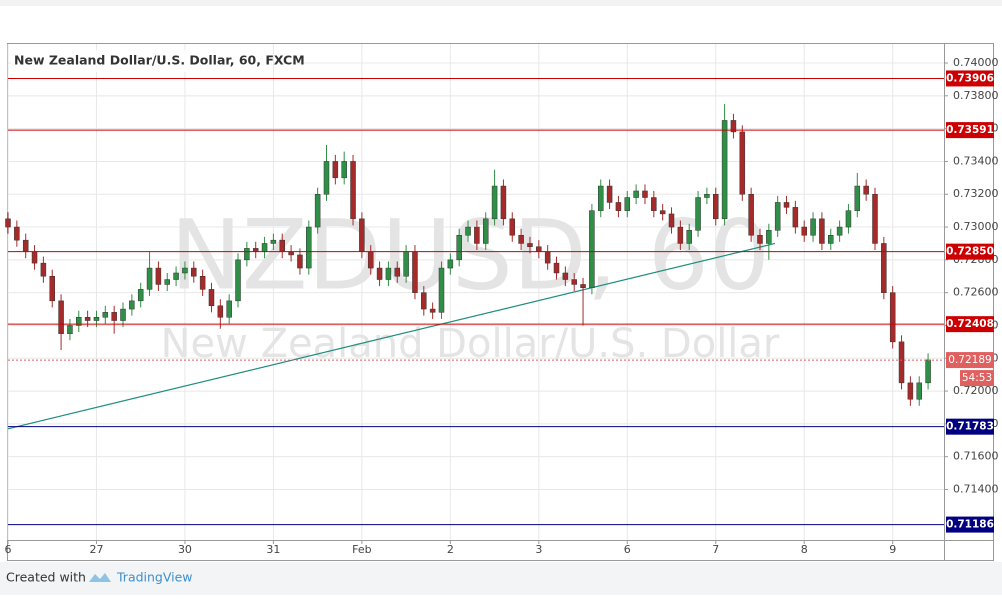  I want to click on watermark-subtitle: New Zealand Dollar/U.S. Dollar, so click(470, 344).